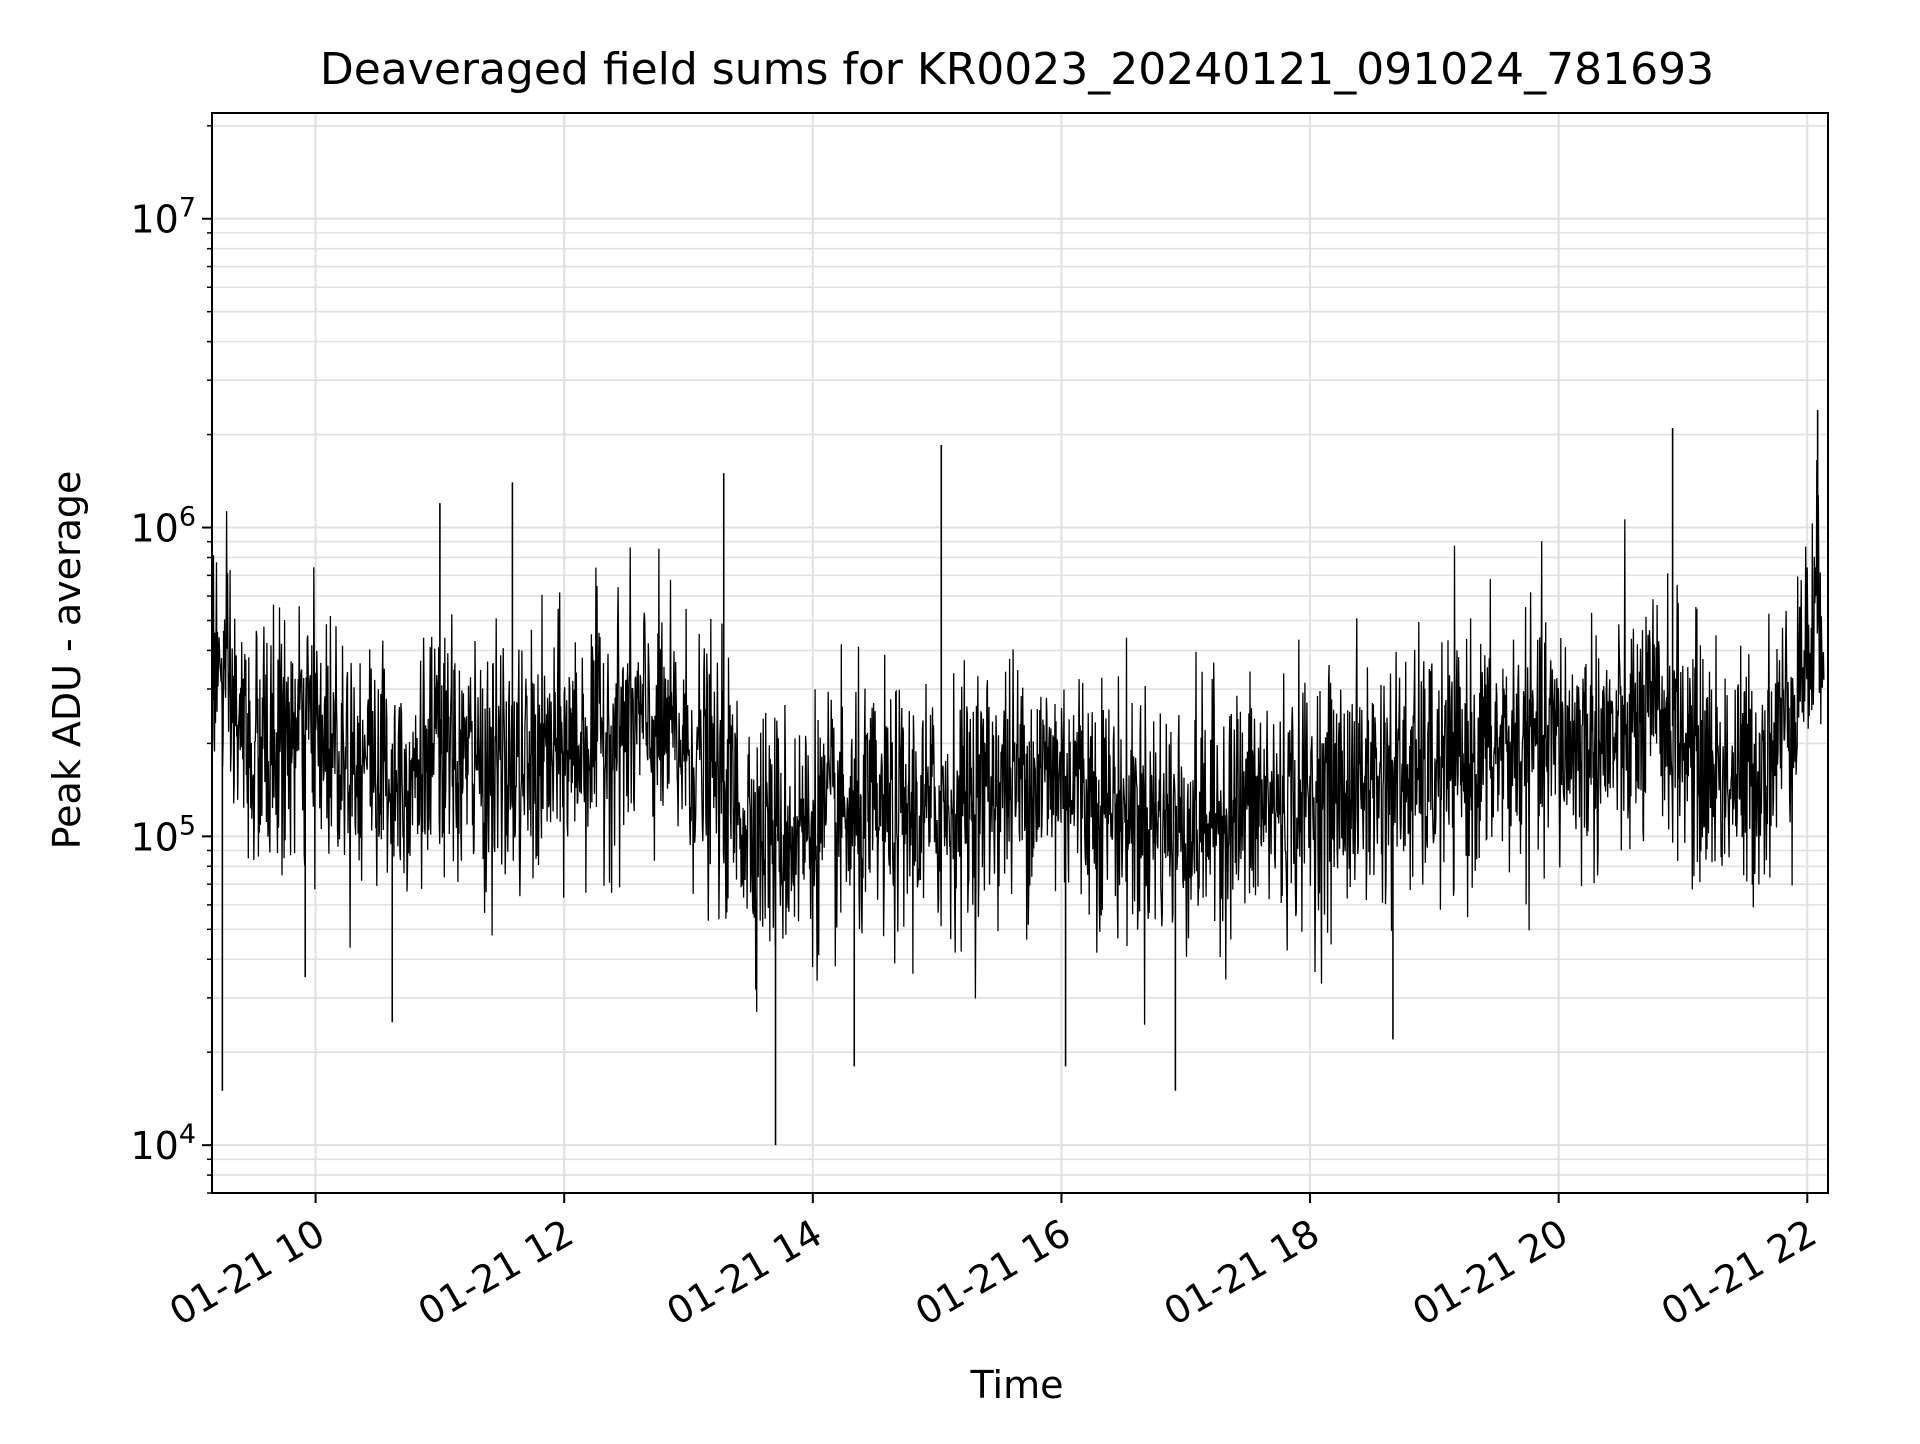 This screenshot has width=1920, height=1444. I want to click on x-tick-label: 01-21 16, so click(993, 1273).